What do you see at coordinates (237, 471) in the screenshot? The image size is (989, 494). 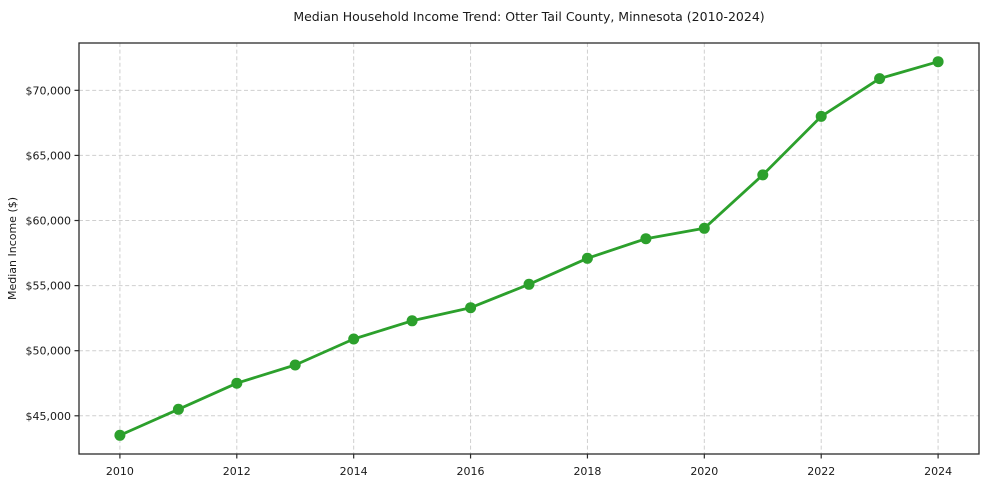 I see `x-tick-label: 2012` at bounding box center [237, 471].